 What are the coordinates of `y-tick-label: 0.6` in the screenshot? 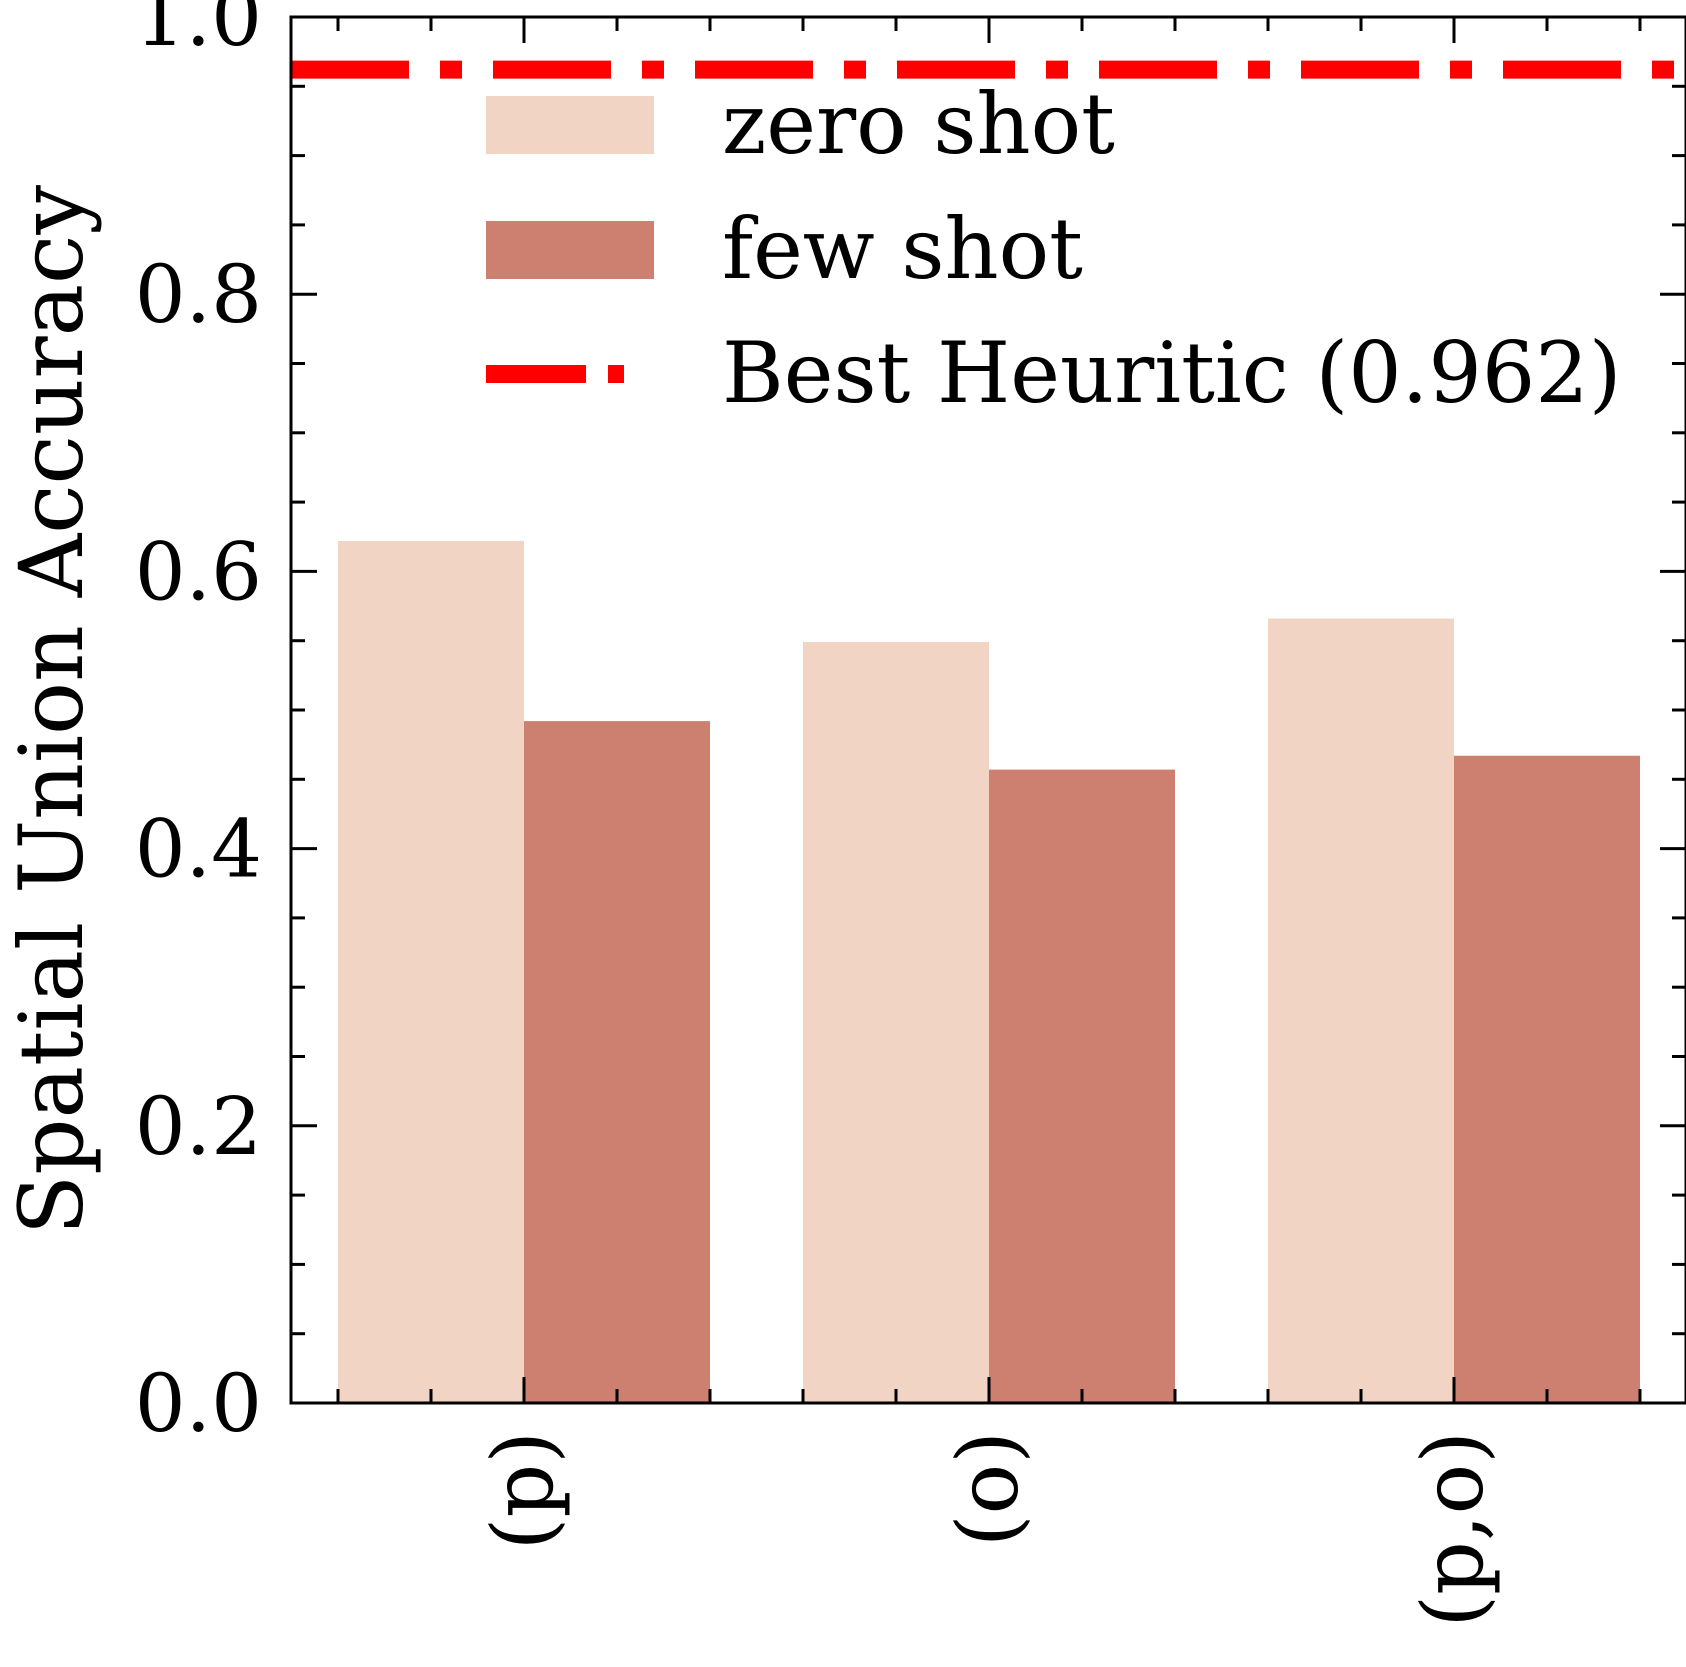 It's located at (198, 571).